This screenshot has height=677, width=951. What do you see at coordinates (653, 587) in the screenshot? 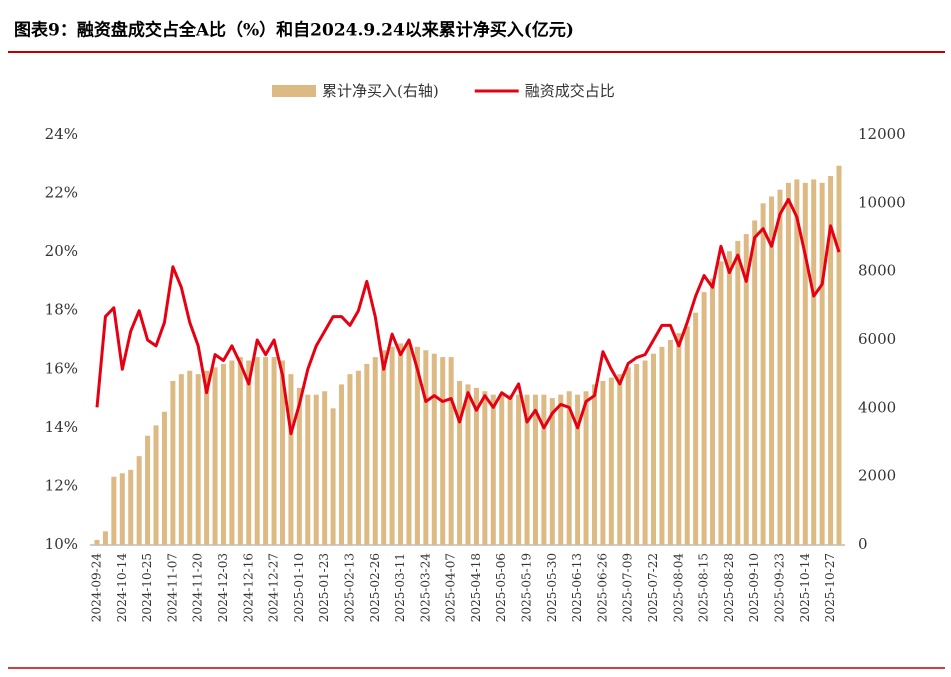
I see `x-tick-label: 2025-07-22` at bounding box center [653, 587].